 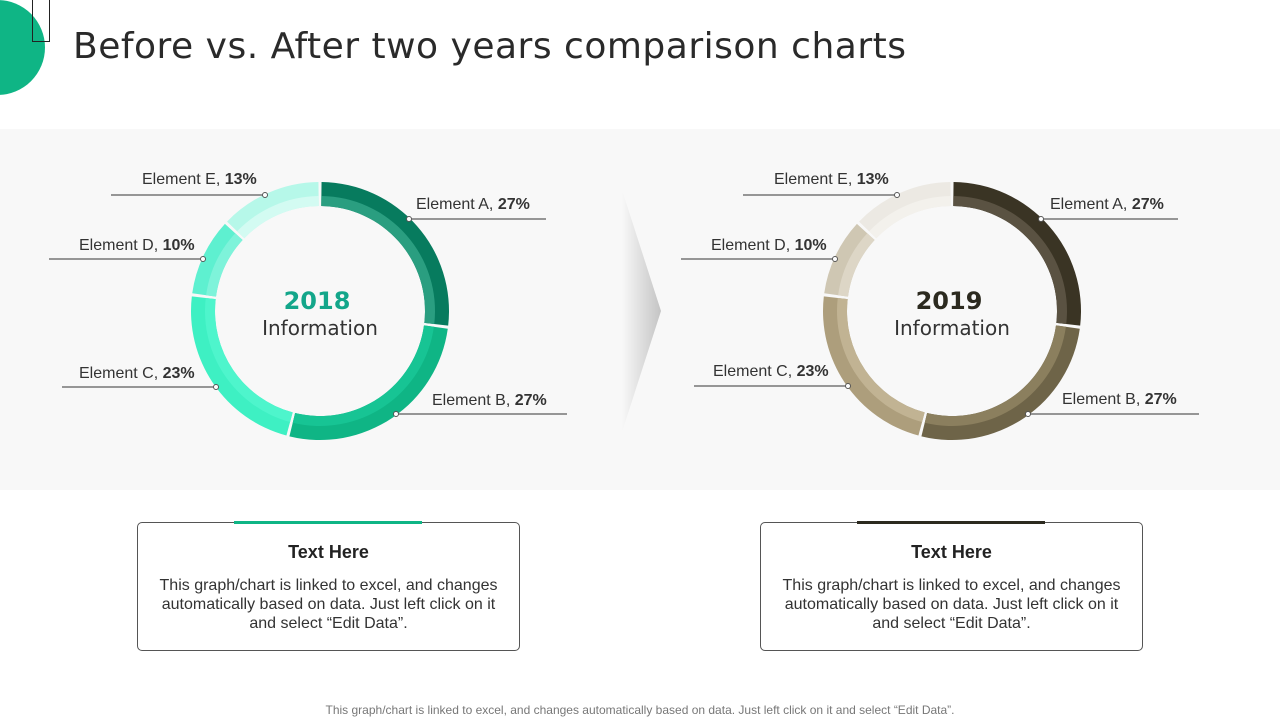 What do you see at coordinates (641, 311) in the screenshot?
I see `transition-chevron` at bounding box center [641, 311].